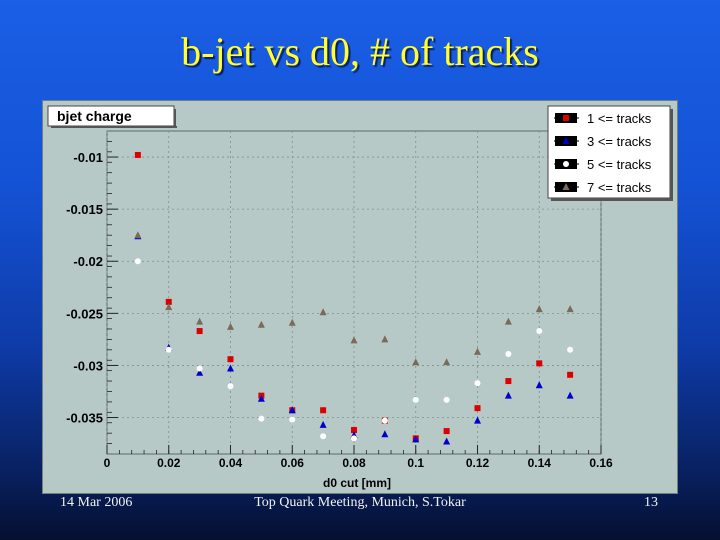  I want to click on y-tick-label: -0.02, so click(88, 261).